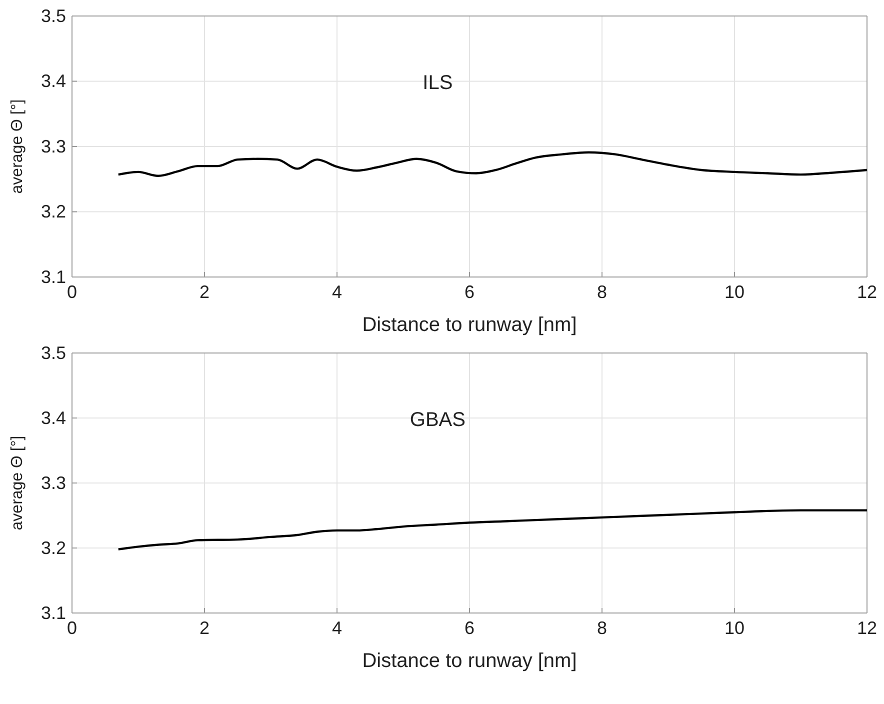 Image resolution: width=884 pixels, height=704 pixels. I want to click on annotation: ILS, so click(437, 83).